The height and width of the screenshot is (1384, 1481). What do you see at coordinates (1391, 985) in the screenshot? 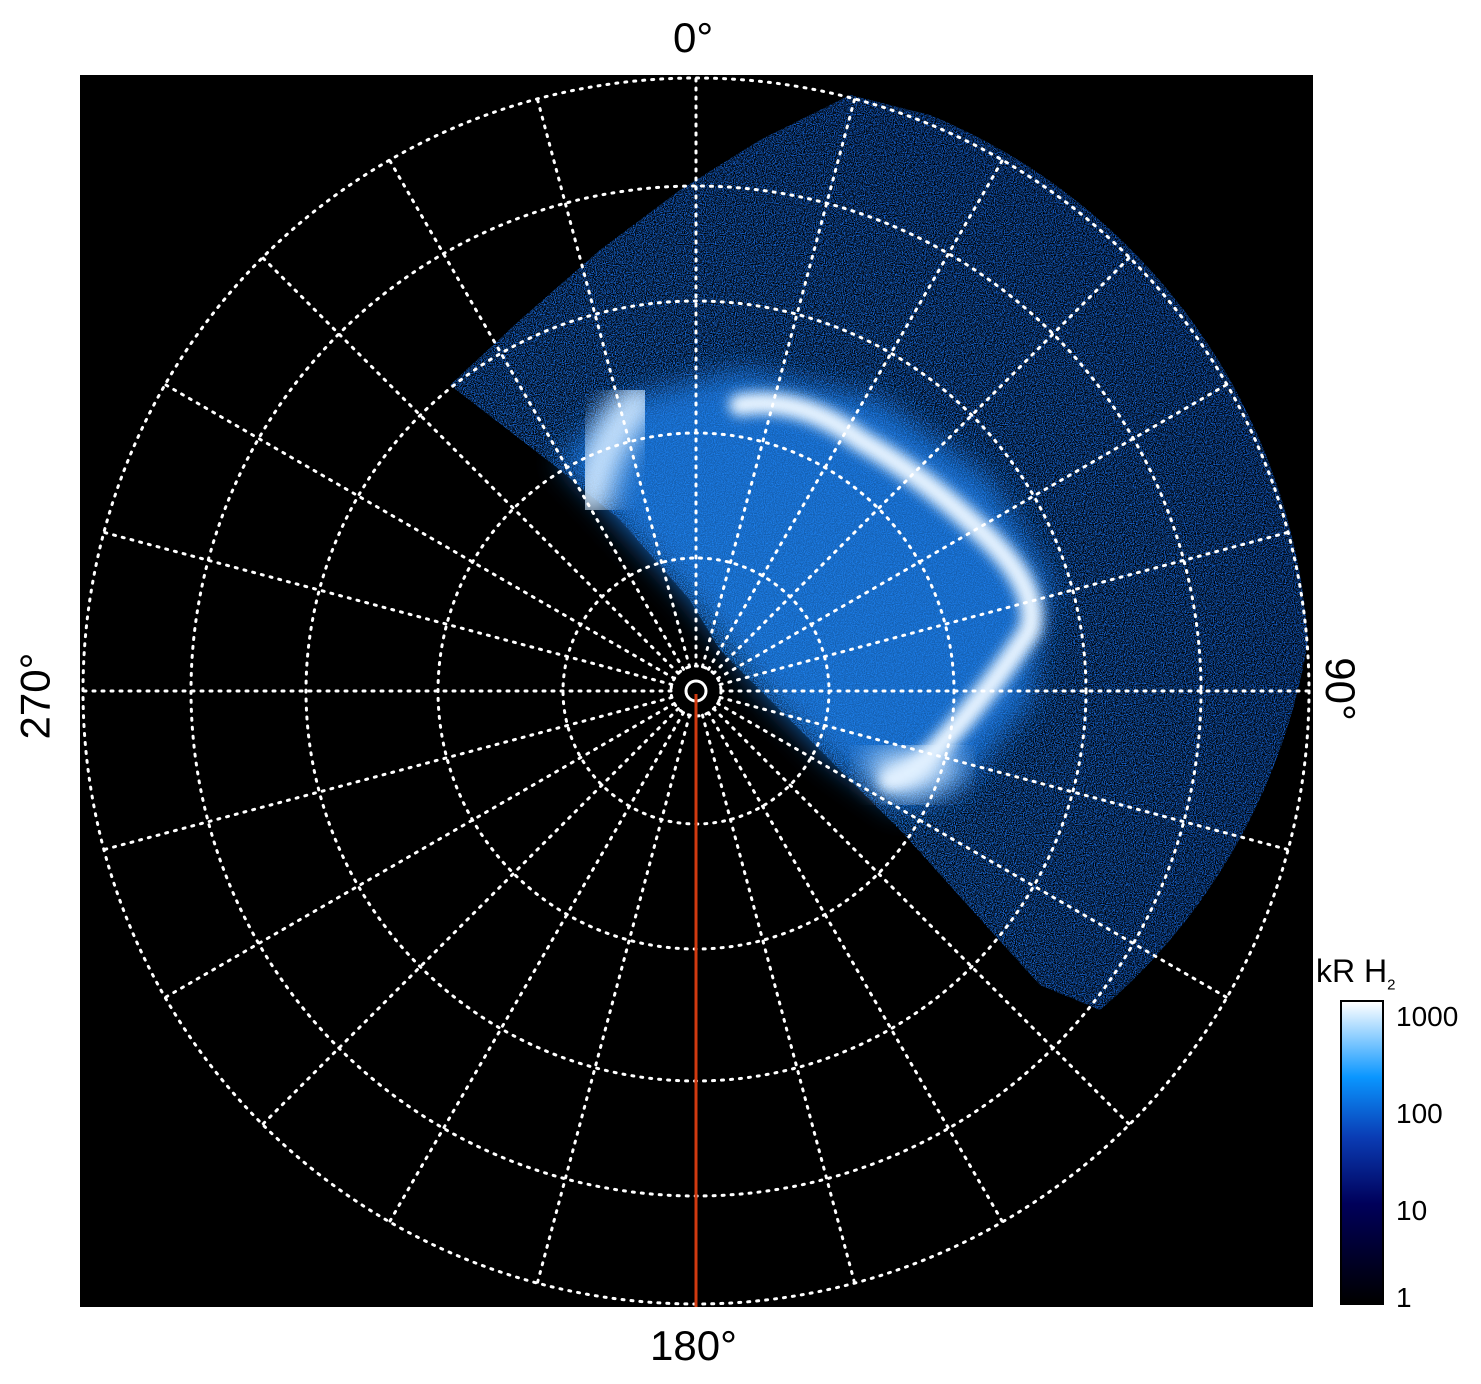
I see `colorbar-title-sub: 2` at bounding box center [1391, 985].